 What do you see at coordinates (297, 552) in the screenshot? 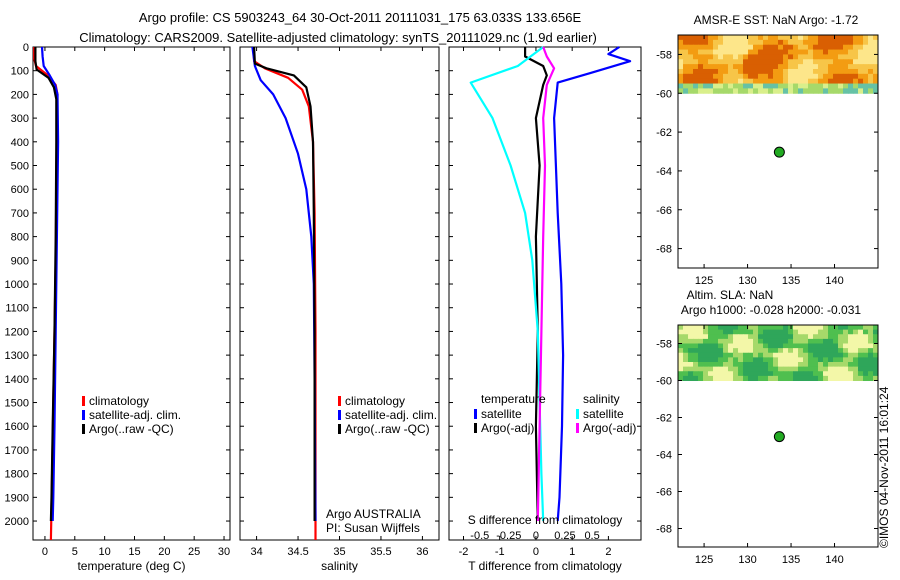
I see `x-tick-label: 34.5` at bounding box center [297, 552].